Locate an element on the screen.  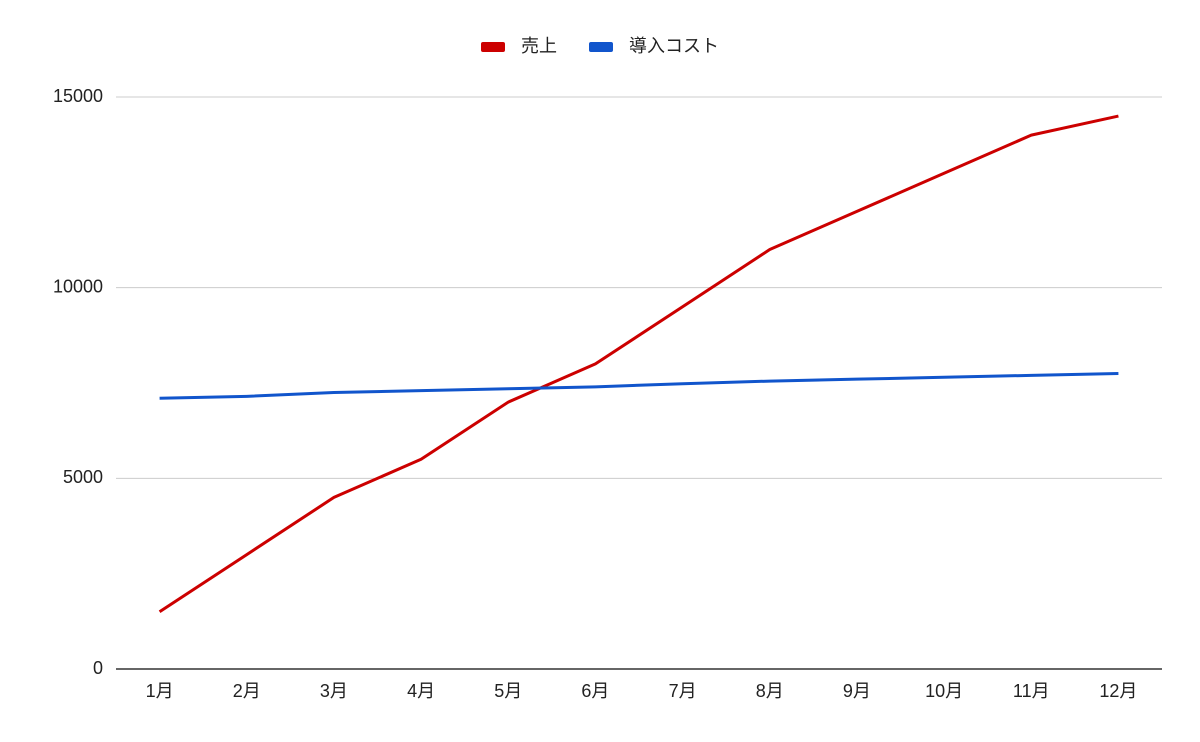
x-tick-label: 5月 is located at coordinates (508, 691).